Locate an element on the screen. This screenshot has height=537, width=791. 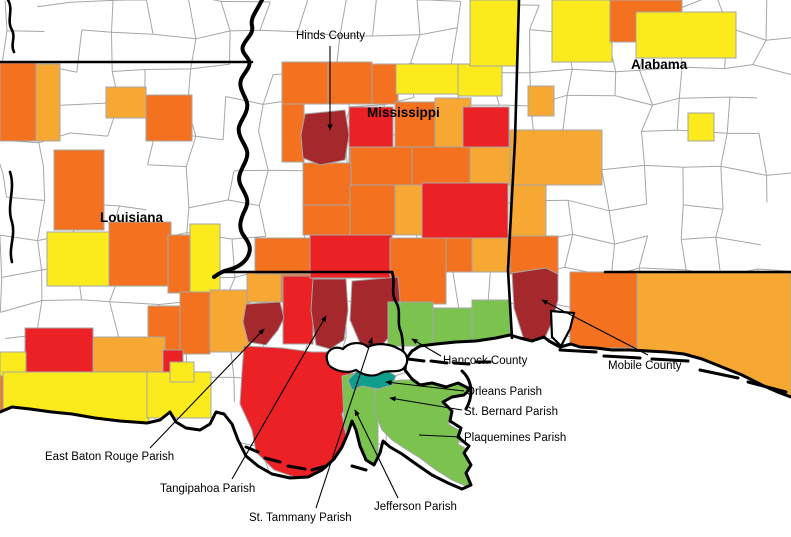
callout-label-hinds: Hinds County is located at coordinates (330, 36).